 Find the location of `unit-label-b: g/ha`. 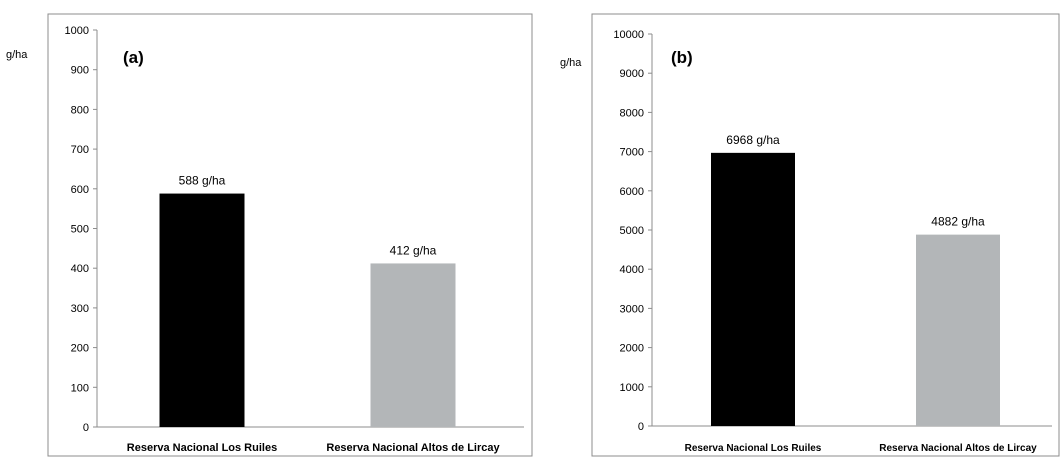

unit-label-b: g/ha is located at coordinates (571, 63).